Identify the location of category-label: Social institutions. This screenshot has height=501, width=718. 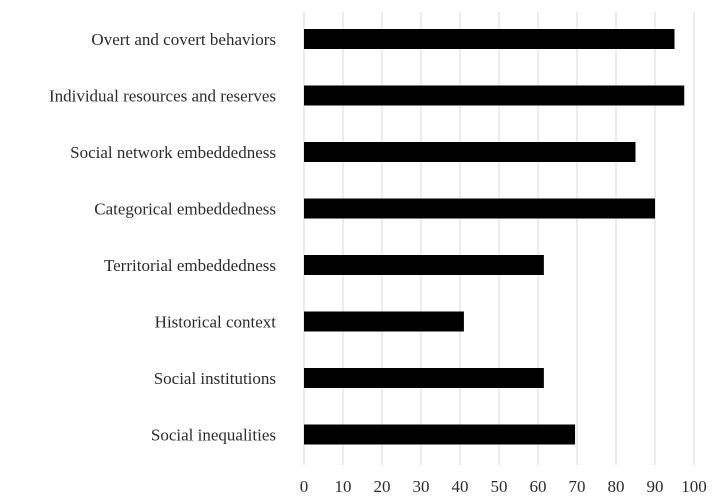
(215, 378).